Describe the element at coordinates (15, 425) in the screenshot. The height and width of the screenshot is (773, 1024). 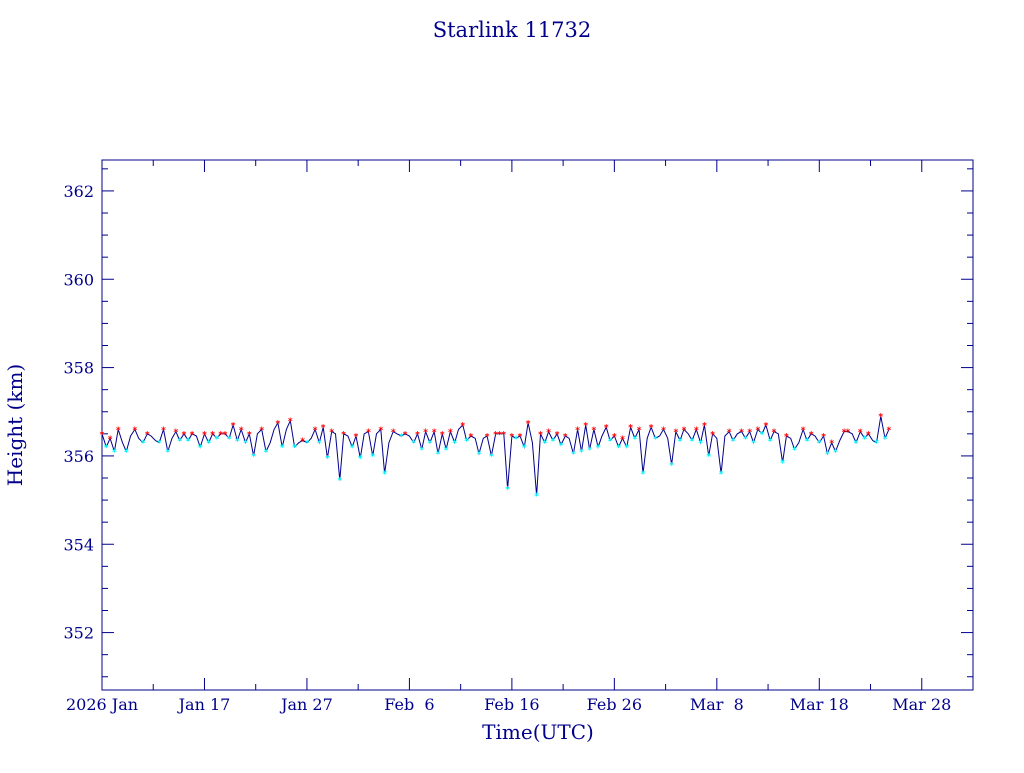
I see `y-axis-label: Height (km)` at that location.